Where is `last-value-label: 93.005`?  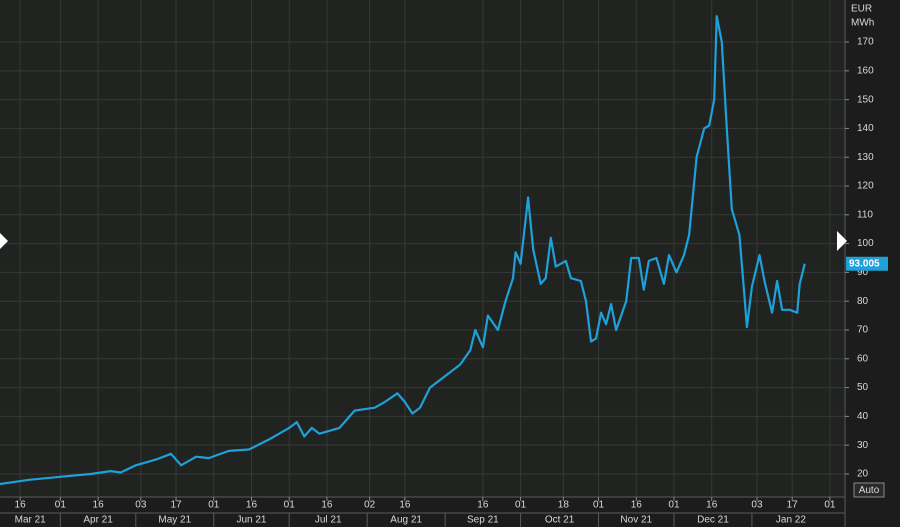
last-value-label: 93.005 is located at coordinates (864, 263).